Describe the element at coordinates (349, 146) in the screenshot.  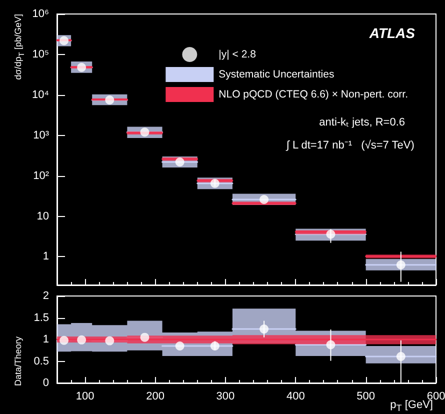
I see `annotation: ∫ L dt=17 nb⁻¹ (√s=7 TeV)` at that location.